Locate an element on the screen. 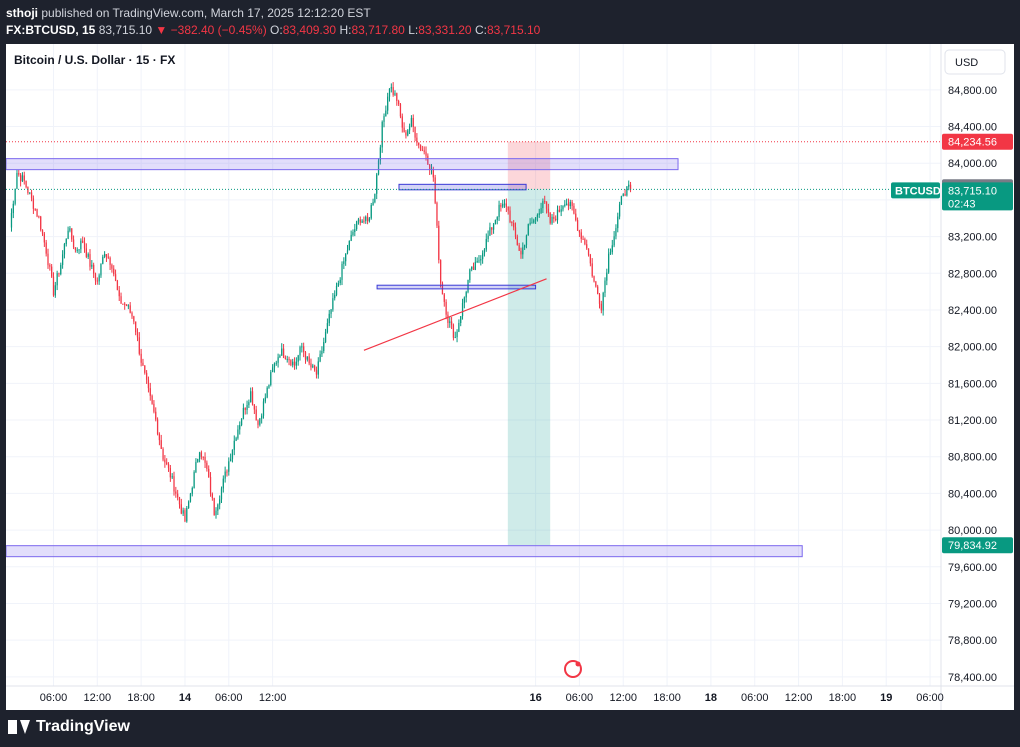 Image resolution: width=1020 pixels, height=747 pixels. upper-resistance-zone is located at coordinates (342, 164).